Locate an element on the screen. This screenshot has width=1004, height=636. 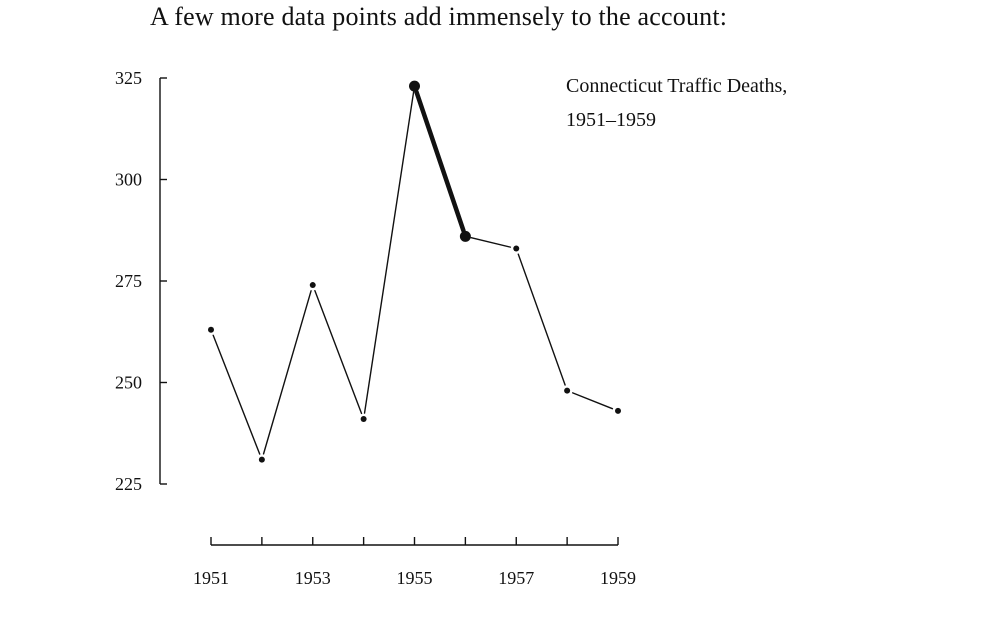
x-tick-label-1953: 1953 is located at coordinates (313, 578).